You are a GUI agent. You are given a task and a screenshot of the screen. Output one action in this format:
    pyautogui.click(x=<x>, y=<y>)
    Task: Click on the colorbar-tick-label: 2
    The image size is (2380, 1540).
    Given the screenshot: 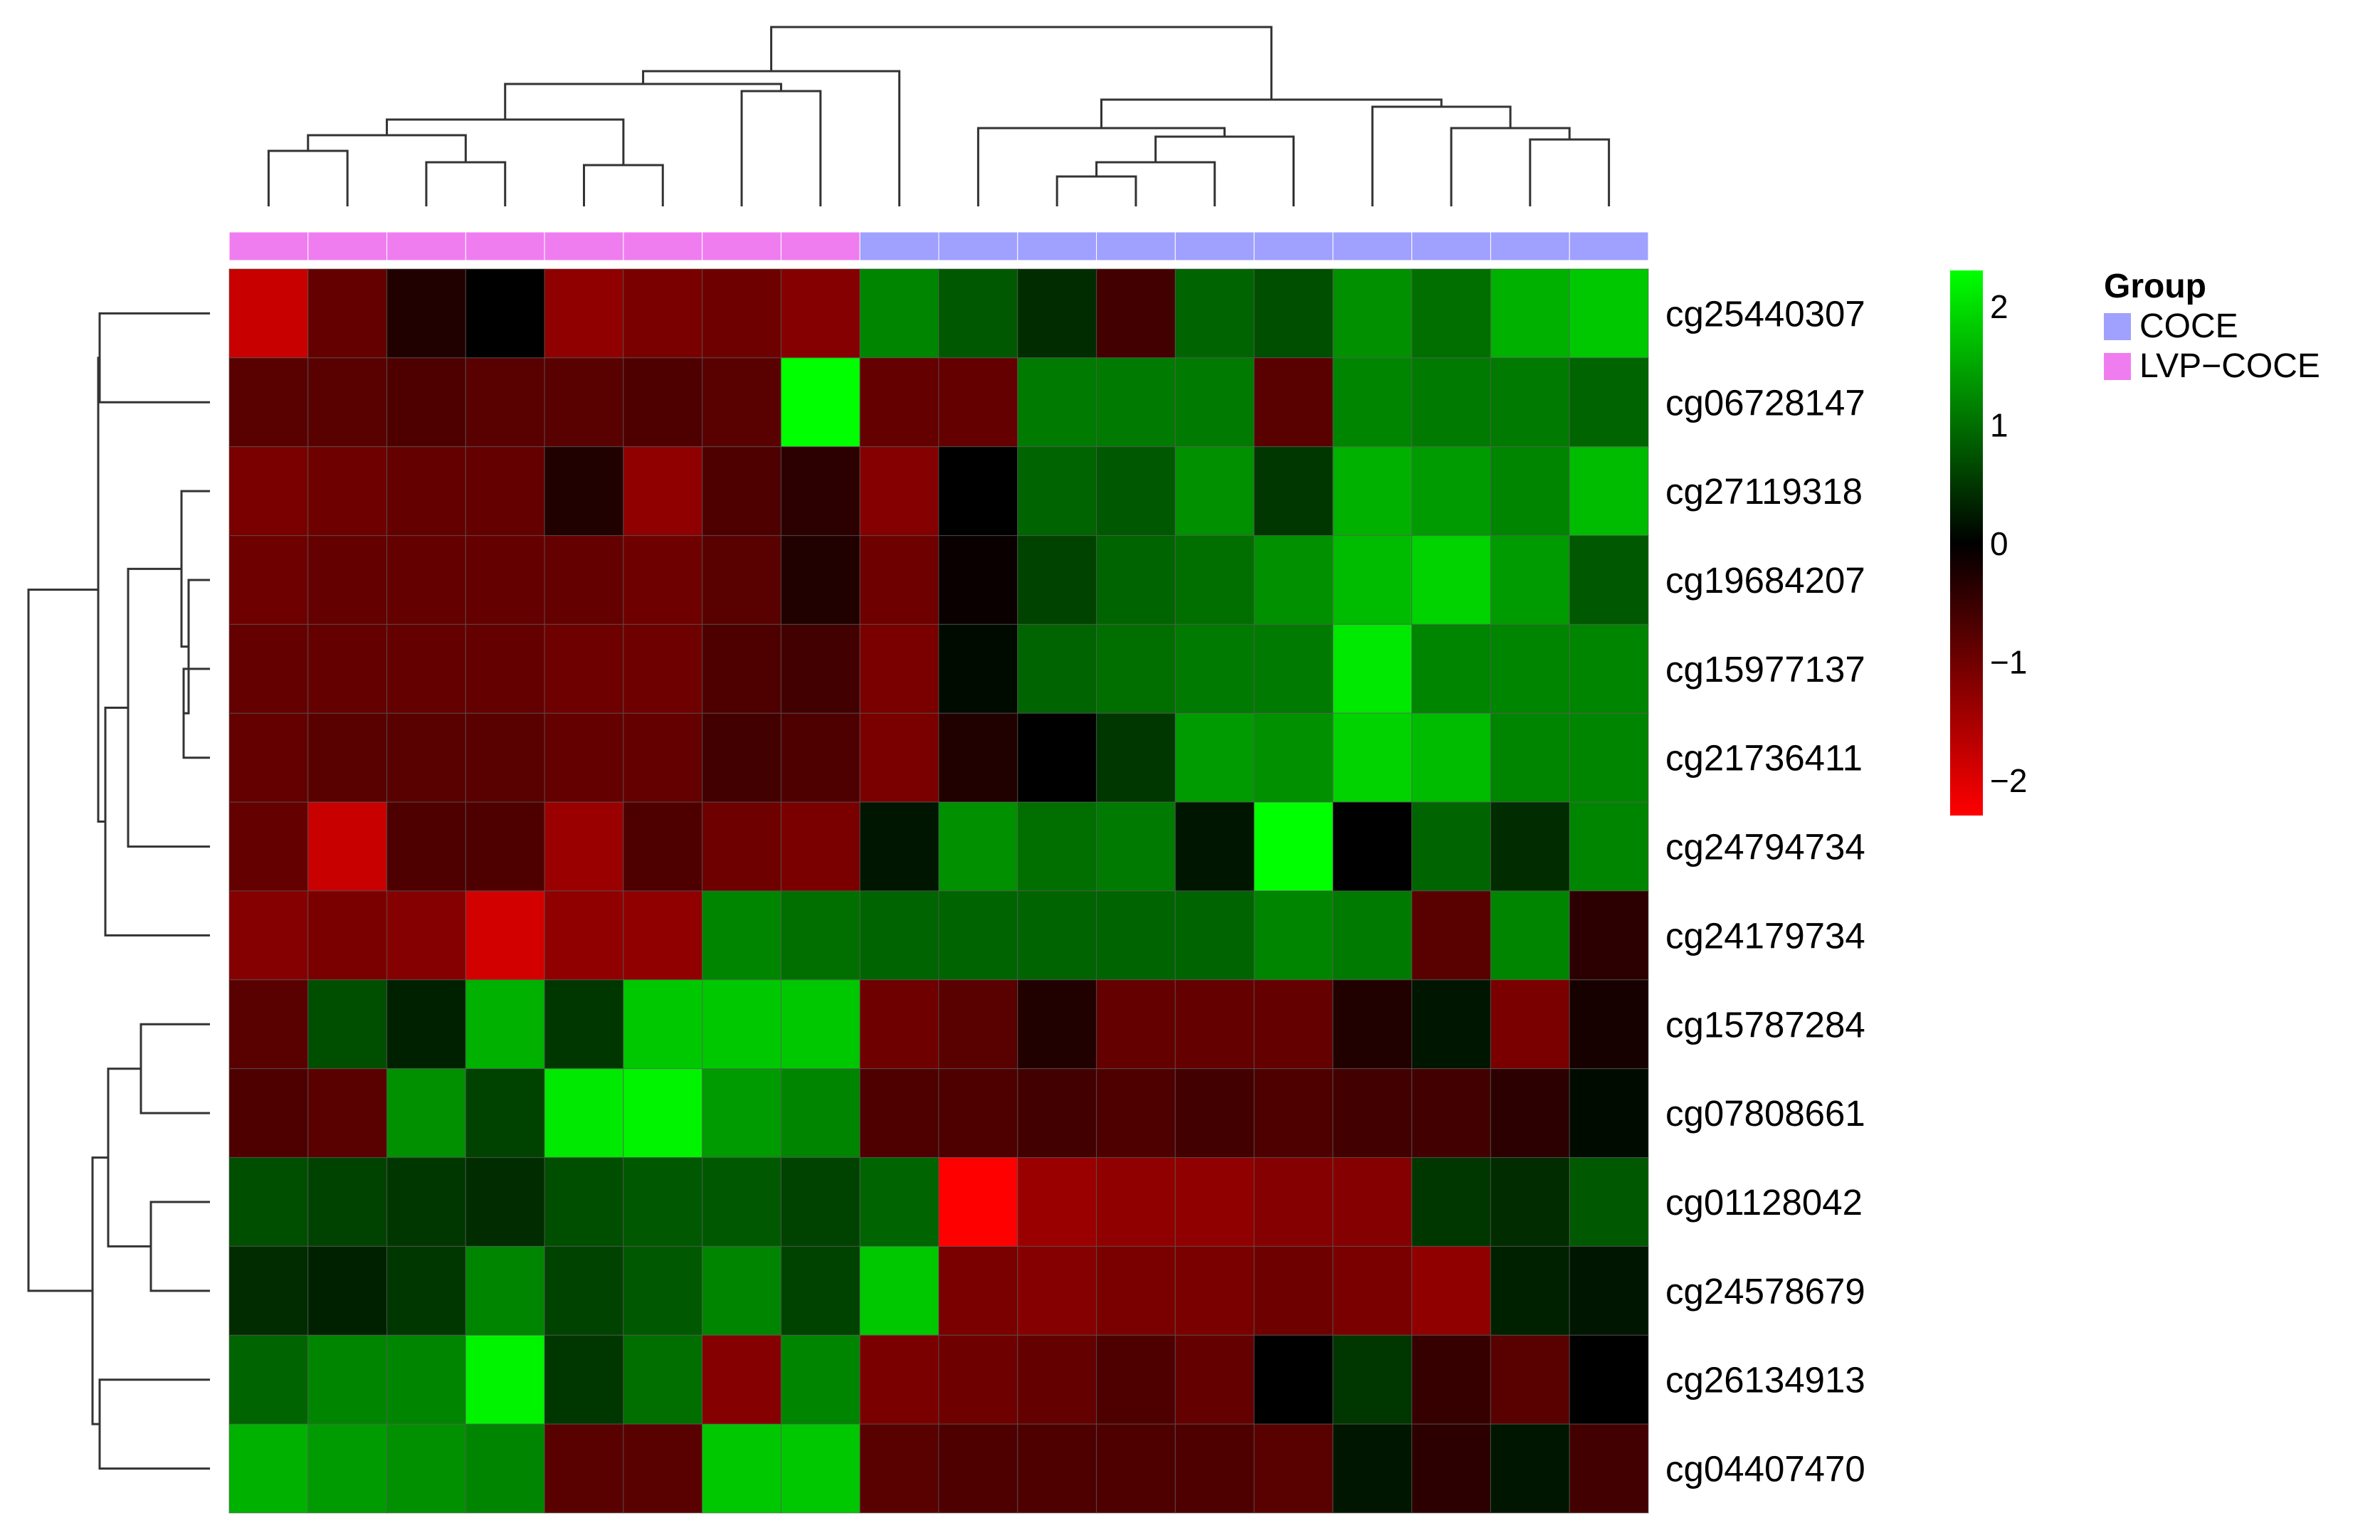 What is the action you would take?
    pyautogui.click(x=1999, y=306)
    